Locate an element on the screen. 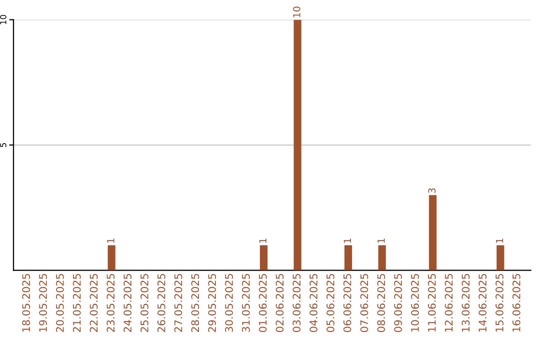 The image size is (540, 340). x-tick-label: 08.06.2025 is located at coordinates (381, 303).